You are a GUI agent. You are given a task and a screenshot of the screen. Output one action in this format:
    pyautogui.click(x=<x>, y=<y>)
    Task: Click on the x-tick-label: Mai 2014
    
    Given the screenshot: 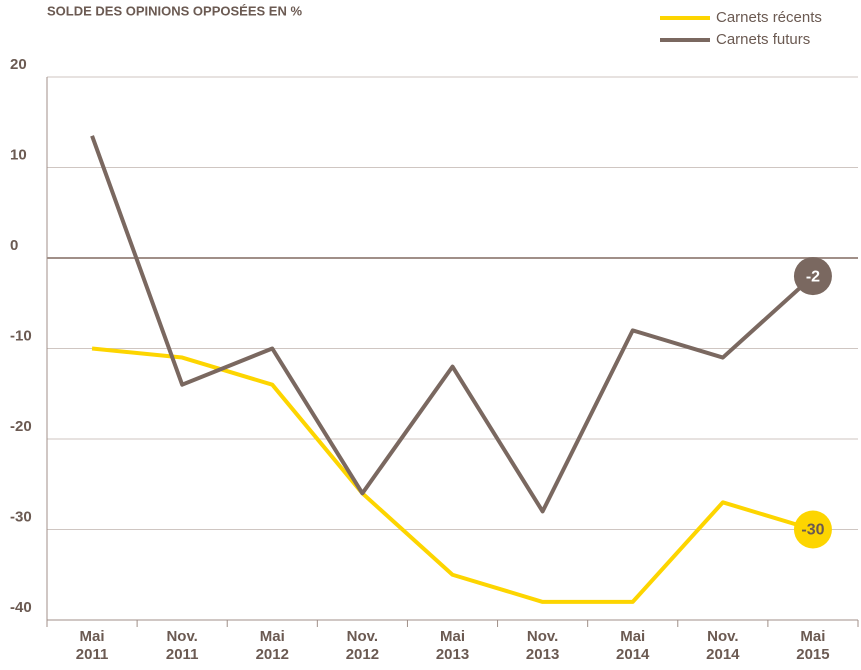 What is the action you would take?
    pyautogui.click(x=633, y=645)
    